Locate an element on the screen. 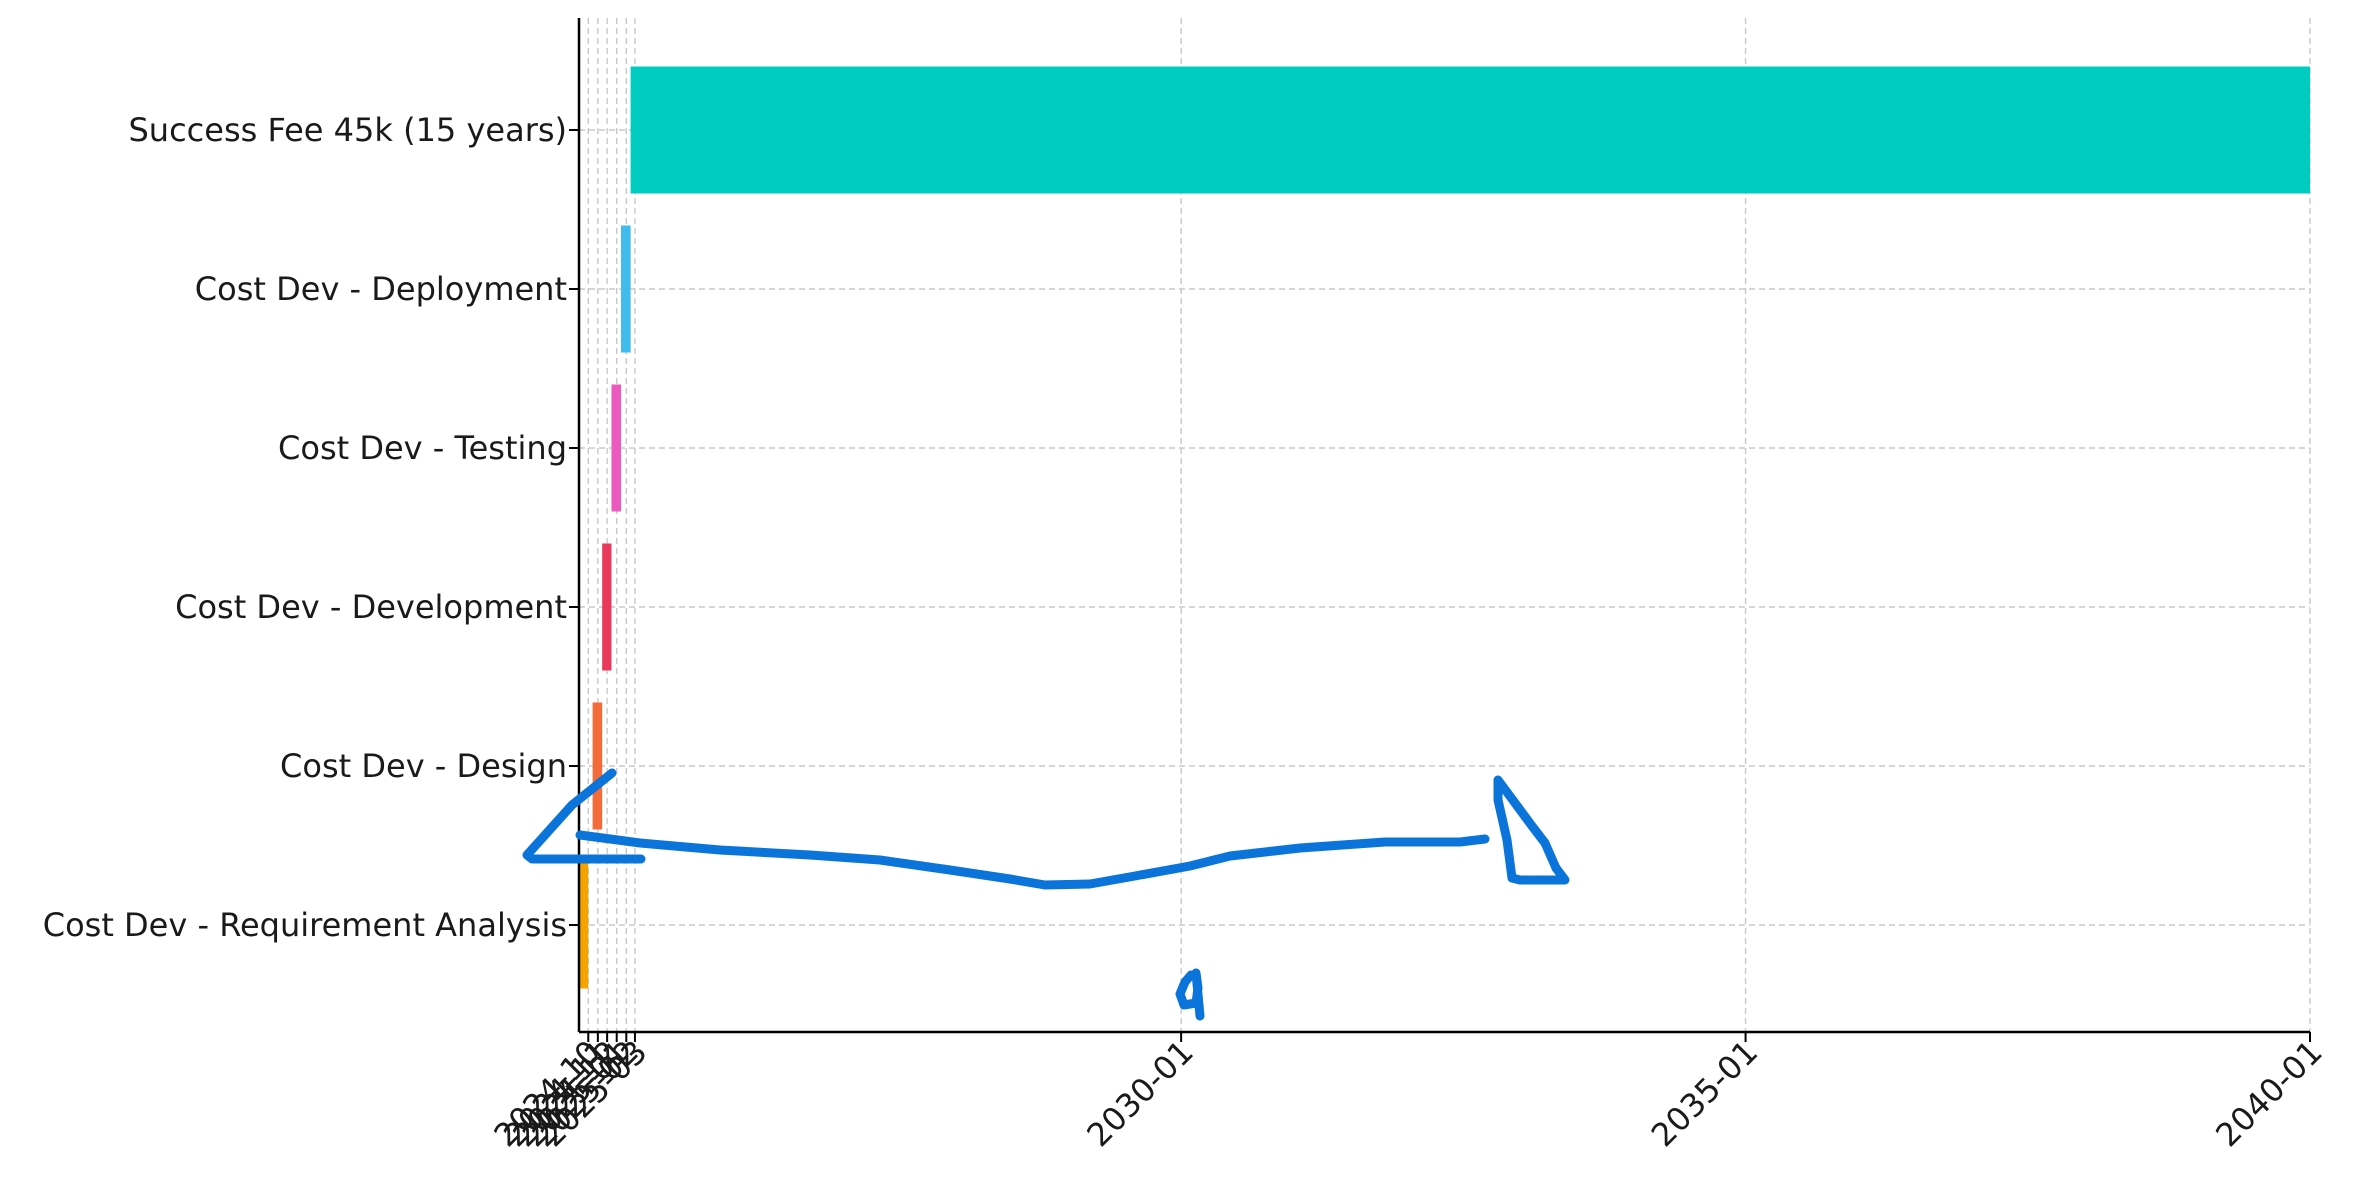 The image size is (2379, 1180). y-tick-label: Cost Dev - Development is located at coordinates (371, 607).